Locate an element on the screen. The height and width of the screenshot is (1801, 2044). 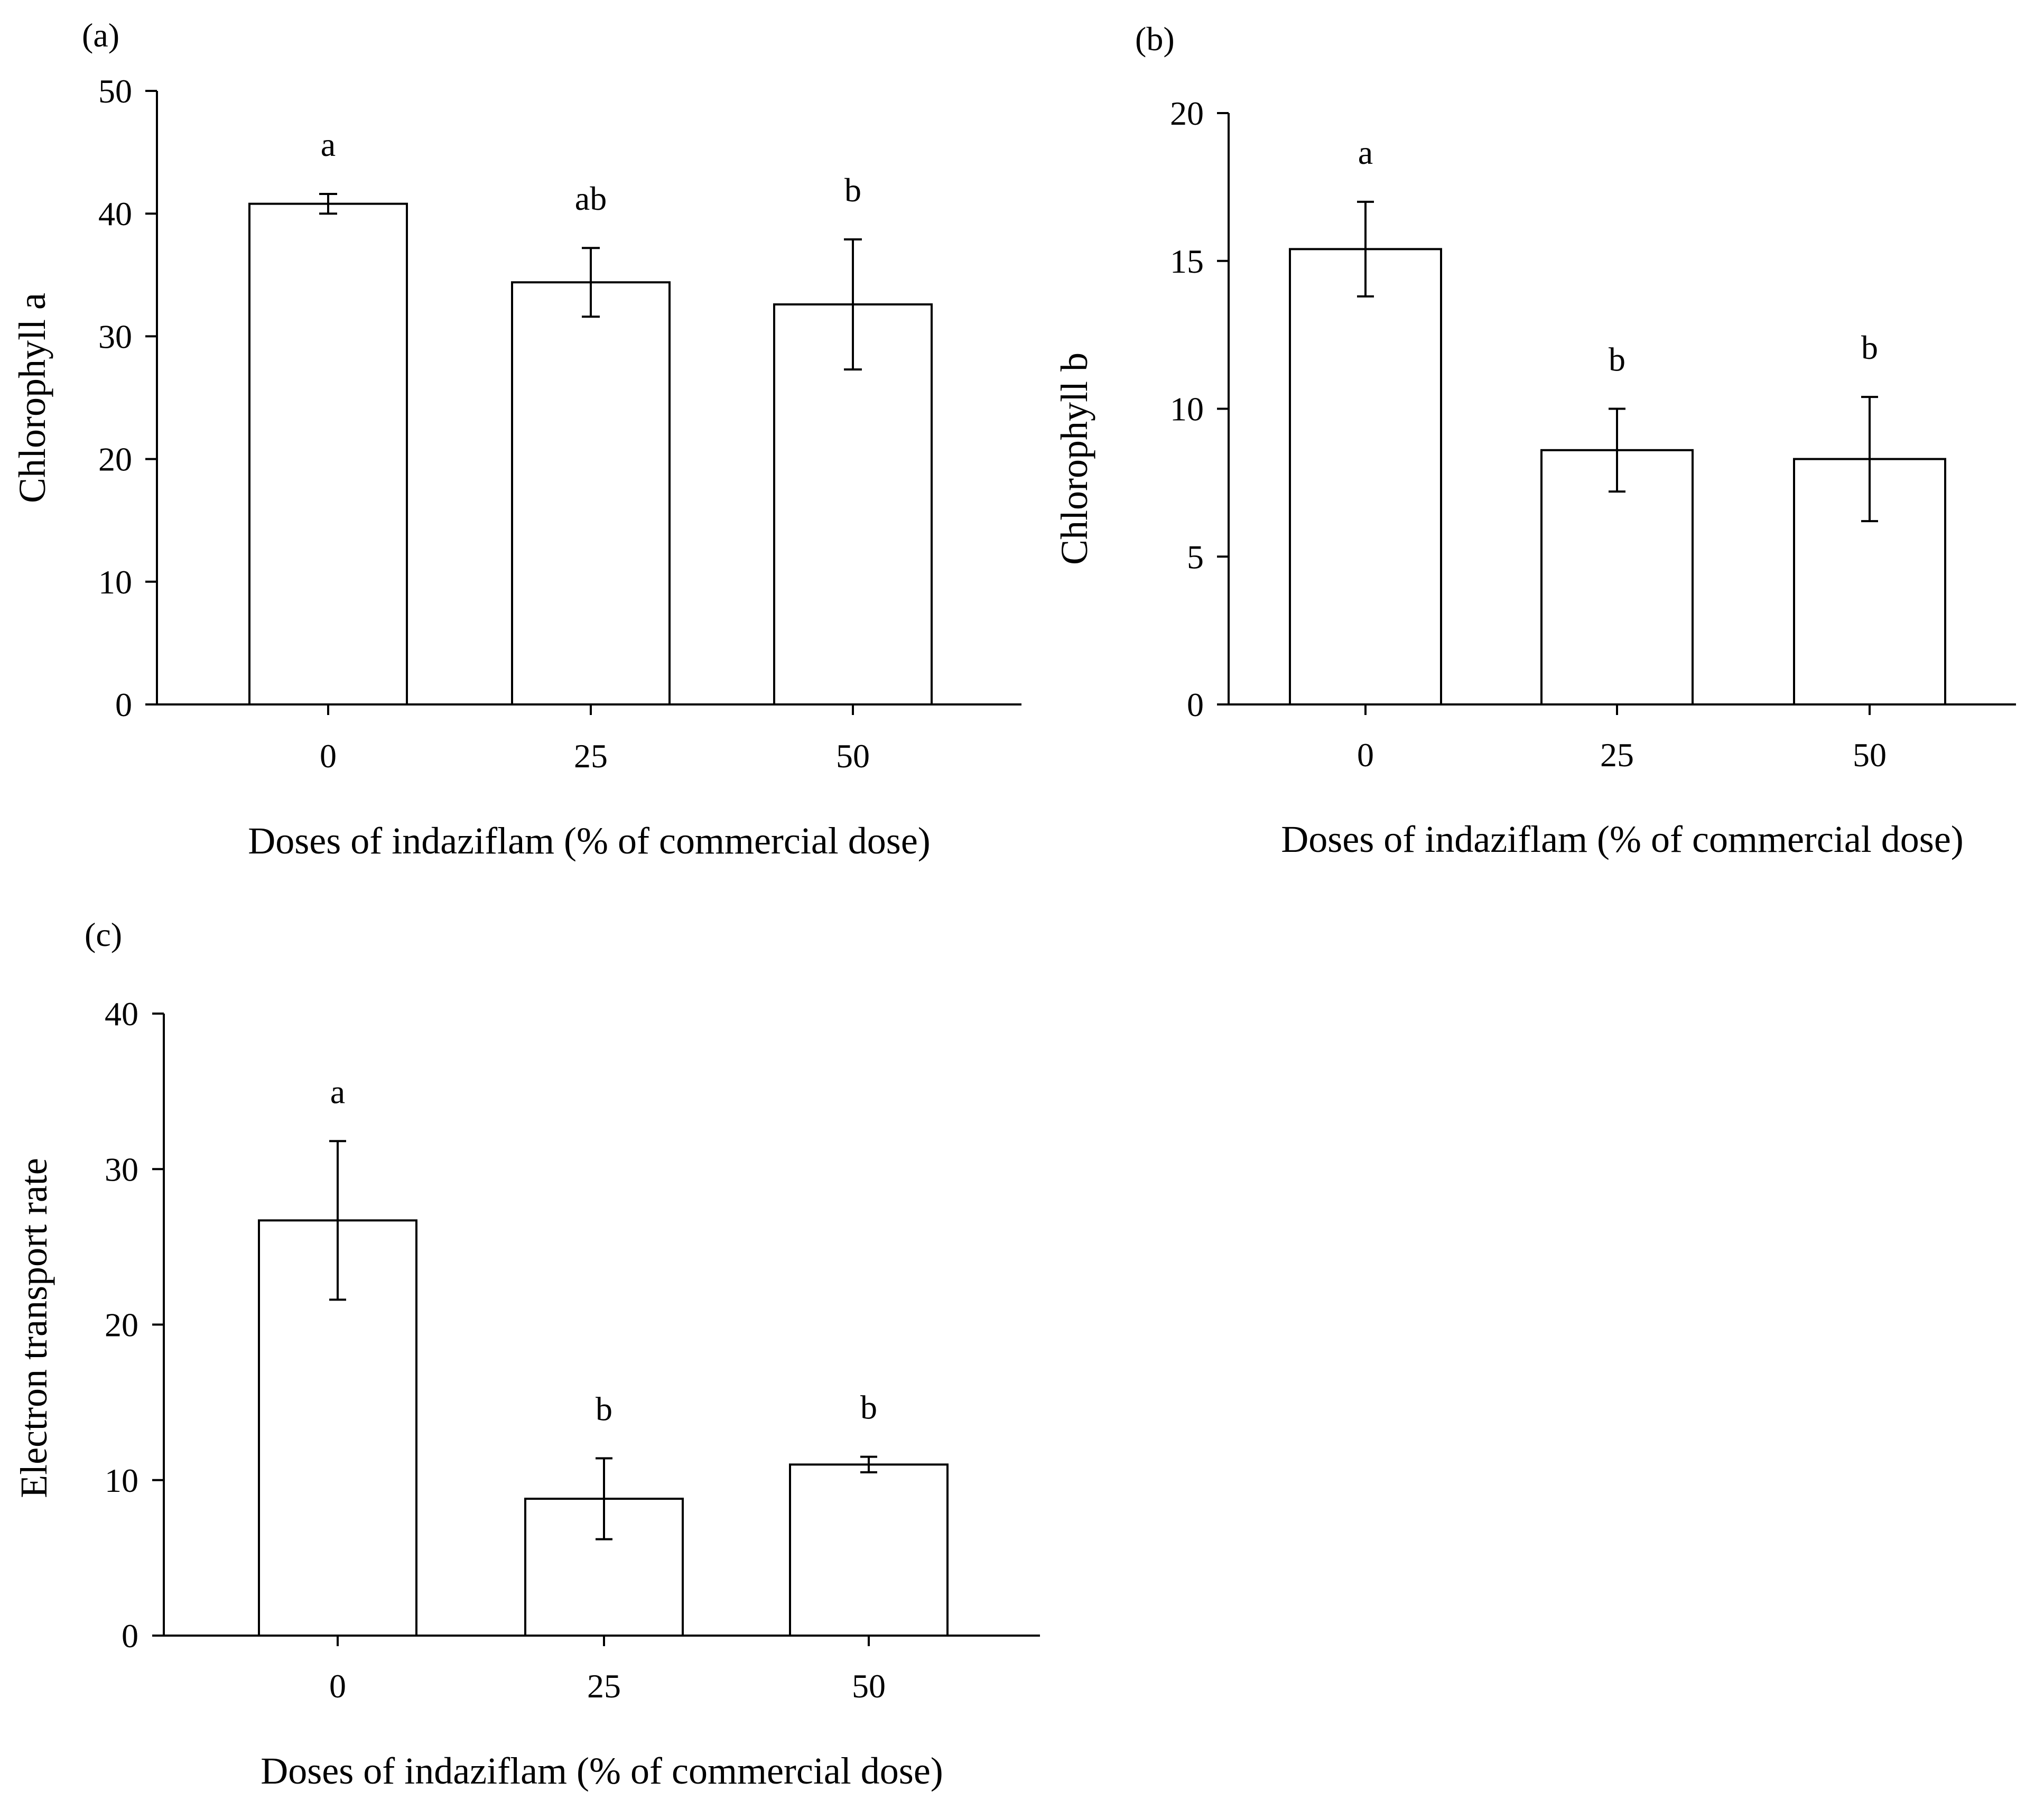
panel-label: (b) is located at coordinates (1155, 39).